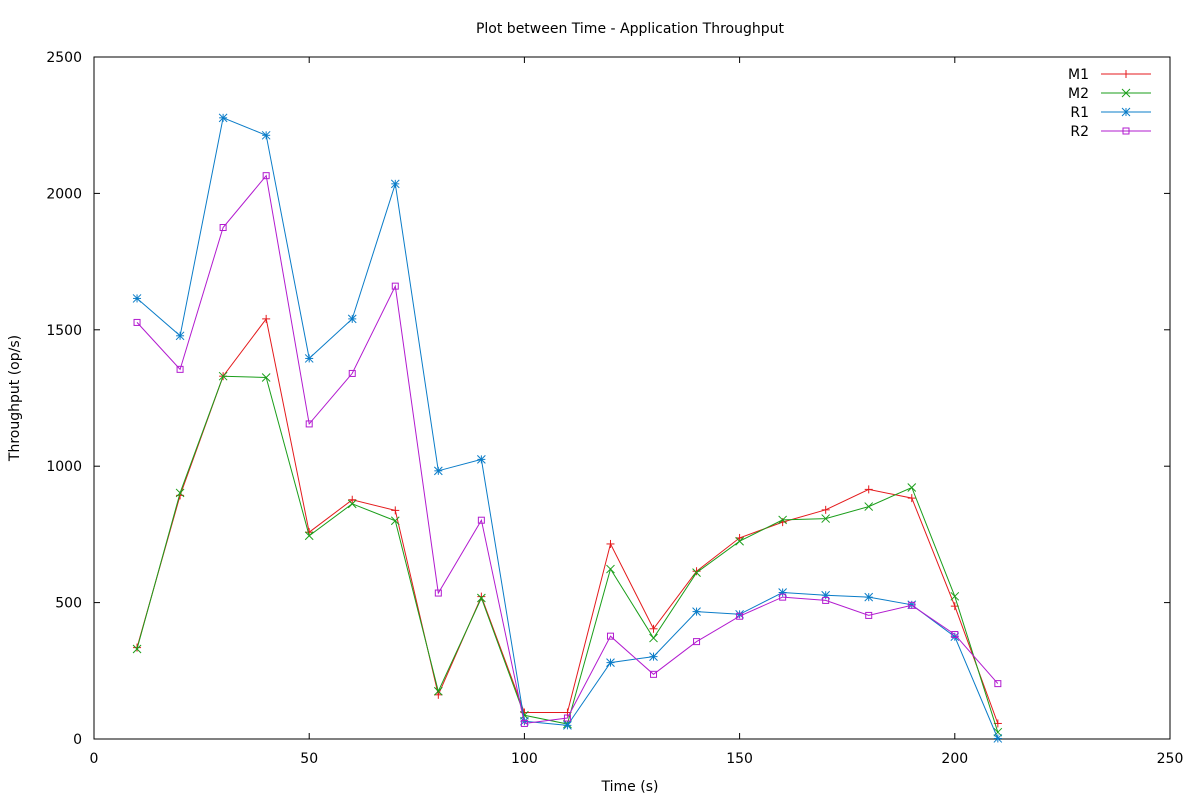 Image resolution: width=1200 pixels, height=800 pixels. What do you see at coordinates (1170, 759) in the screenshot?
I see `x-tick-label: 250` at bounding box center [1170, 759].